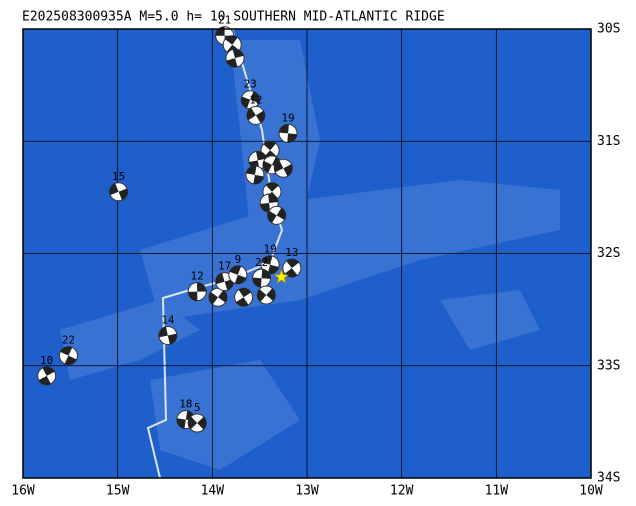  What do you see at coordinates (46, 360) in the screenshot?
I see `event-label: 10` at bounding box center [46, 360].